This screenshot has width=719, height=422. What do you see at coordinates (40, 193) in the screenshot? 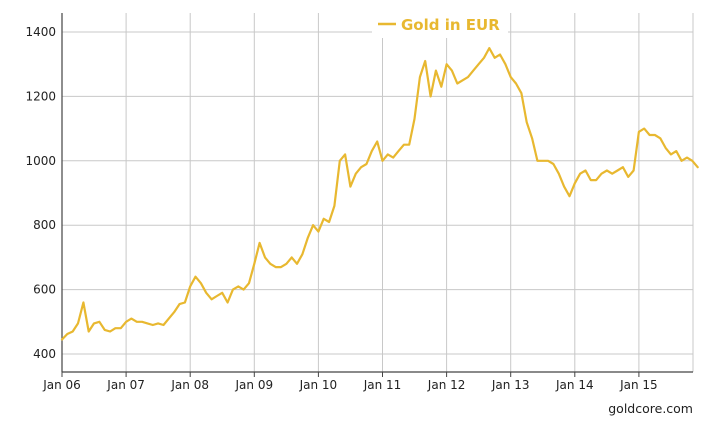
I see `y-axis-ticks: 400 600 800 1000 1200 1400` at bounding box center [40, 193].